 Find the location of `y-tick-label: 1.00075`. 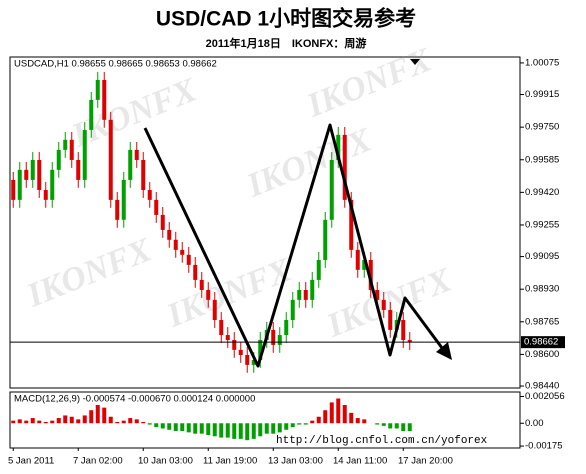

y-tick-label: 1.00075 is located at coordinates (542, 62).